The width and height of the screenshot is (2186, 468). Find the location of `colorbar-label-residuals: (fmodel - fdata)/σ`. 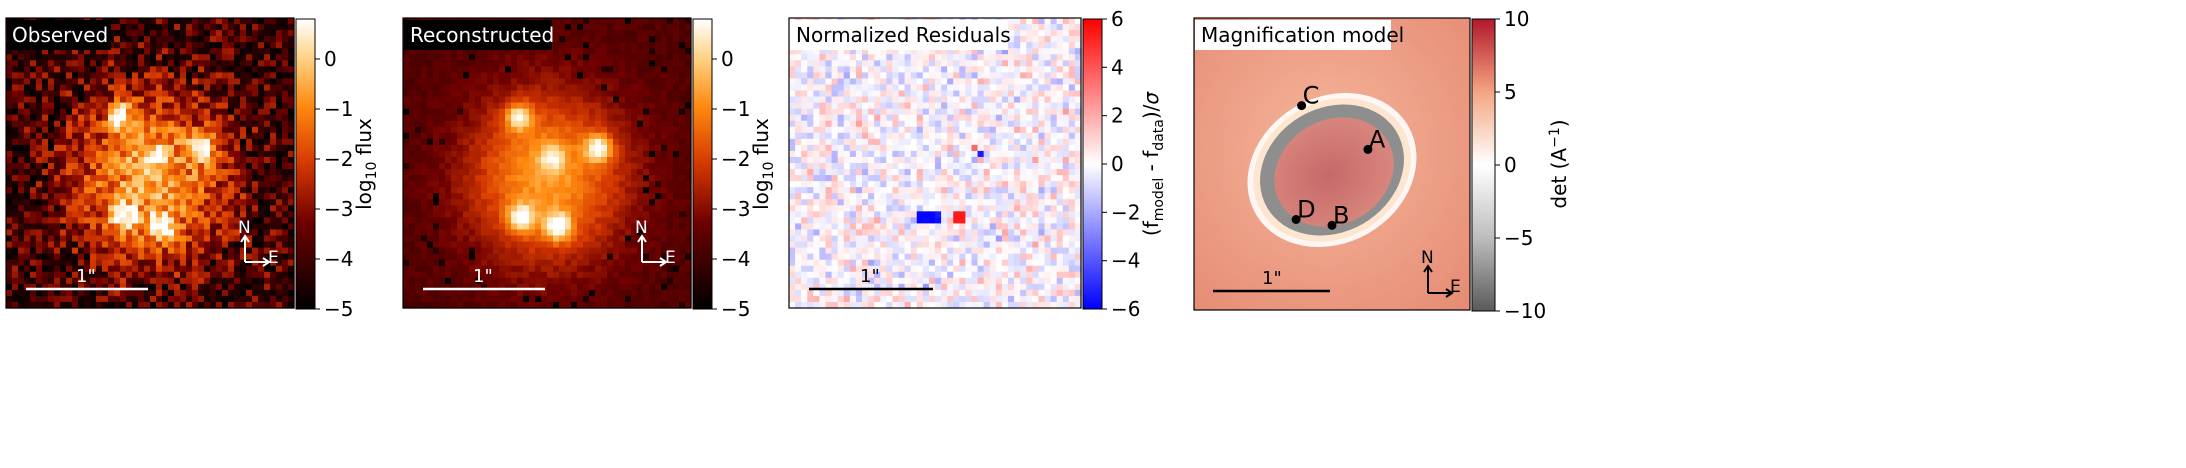

colorbar-label-residuals: (fmodel - fdata)/σ is located at coordinates (1153, 164).